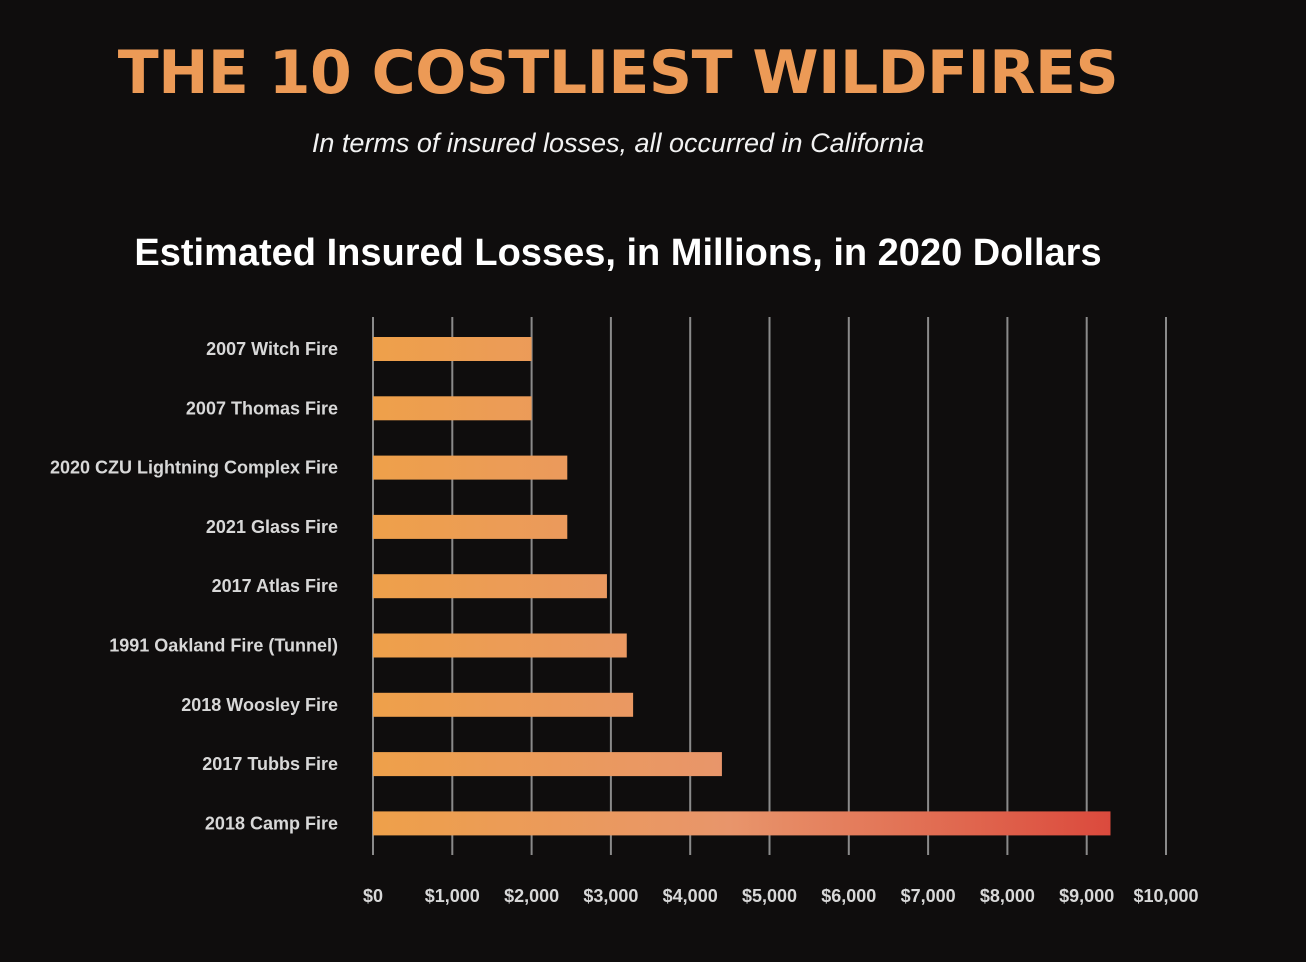  Describe the element at coordinates (848, 896) in the screenshot. I see `x-tick-label: $6,000` at that location.